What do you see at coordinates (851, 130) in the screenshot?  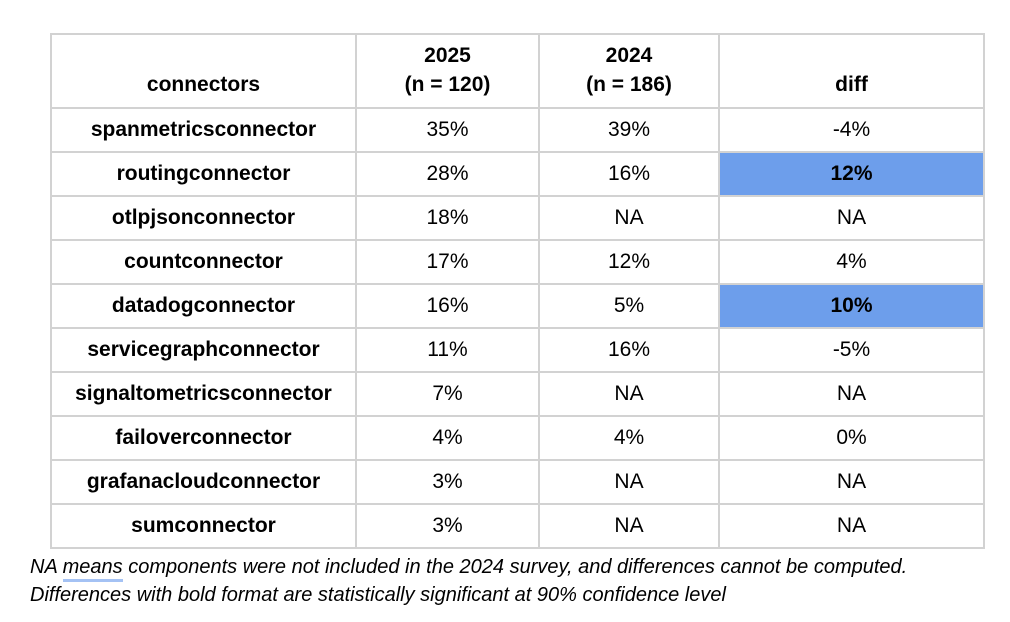 I see `diff-cell: -4%` at bounding box center [851, 130].